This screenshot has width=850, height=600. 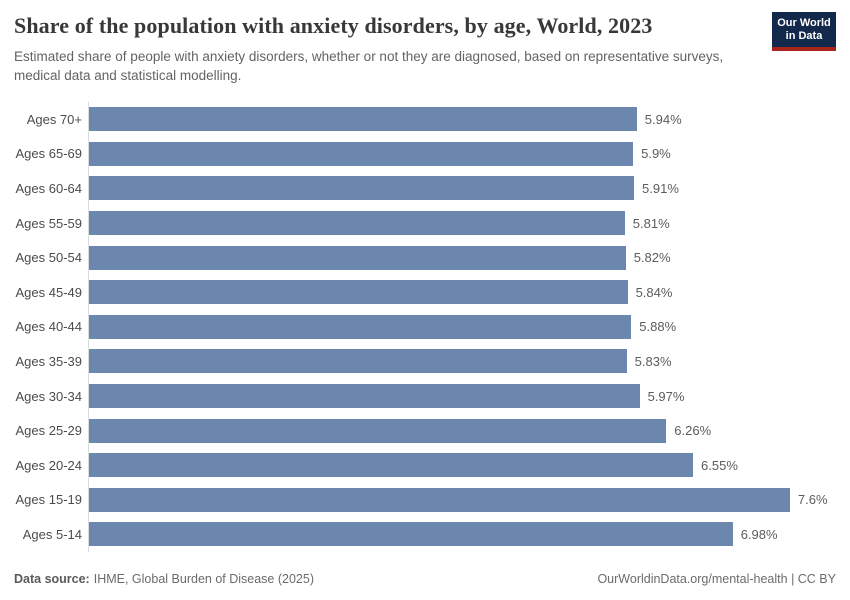 I want to click on category-label: Ages 70+, so click(x=54, y=119).